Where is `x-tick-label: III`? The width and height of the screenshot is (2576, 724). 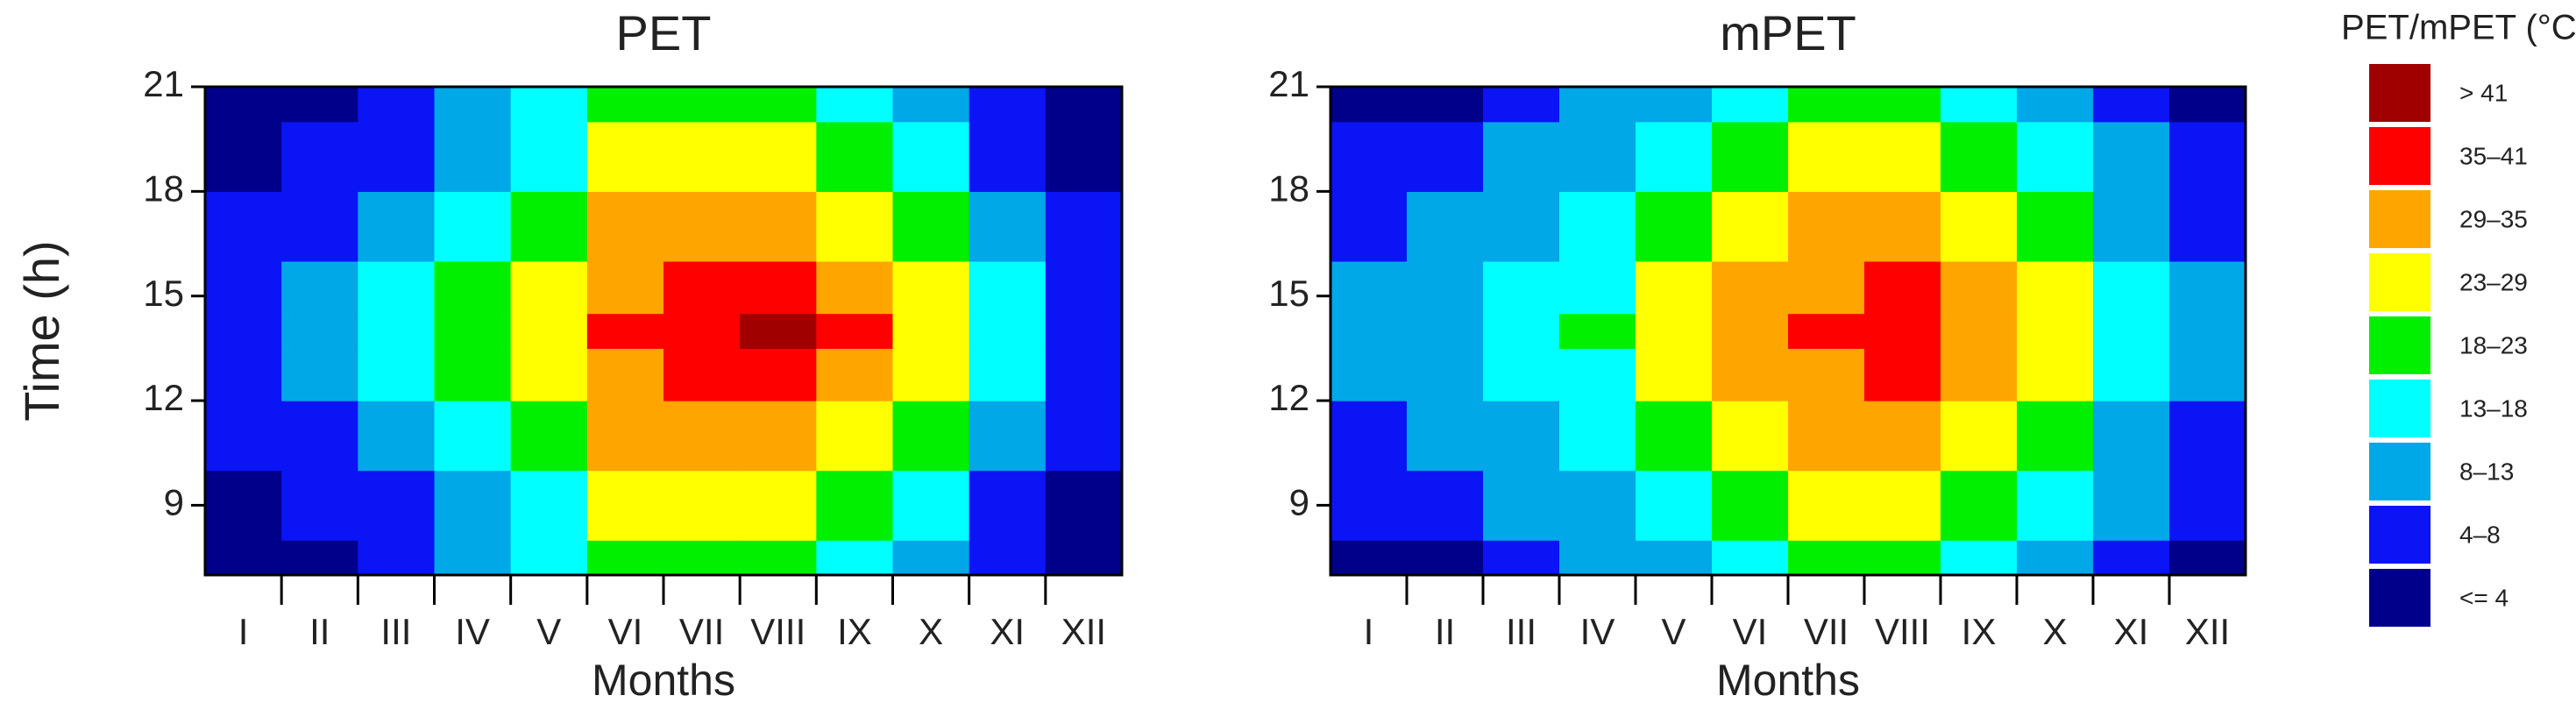
x-tick-label: III is located at coordinates (1521, 631).